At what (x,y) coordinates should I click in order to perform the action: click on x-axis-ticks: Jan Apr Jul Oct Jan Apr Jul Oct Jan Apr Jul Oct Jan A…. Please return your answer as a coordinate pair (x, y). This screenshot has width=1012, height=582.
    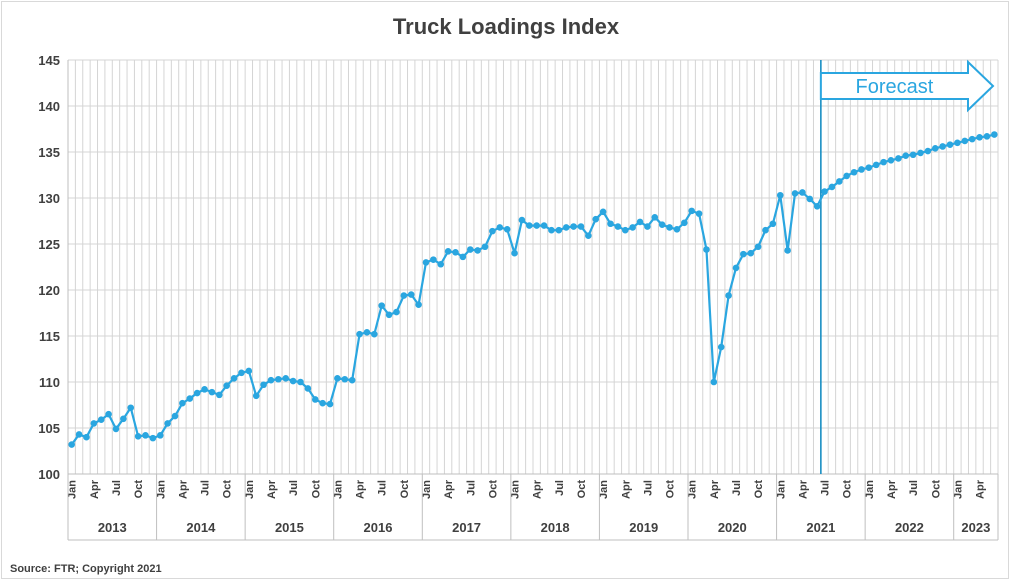
    Looking at the image, I should click on (533, 507).